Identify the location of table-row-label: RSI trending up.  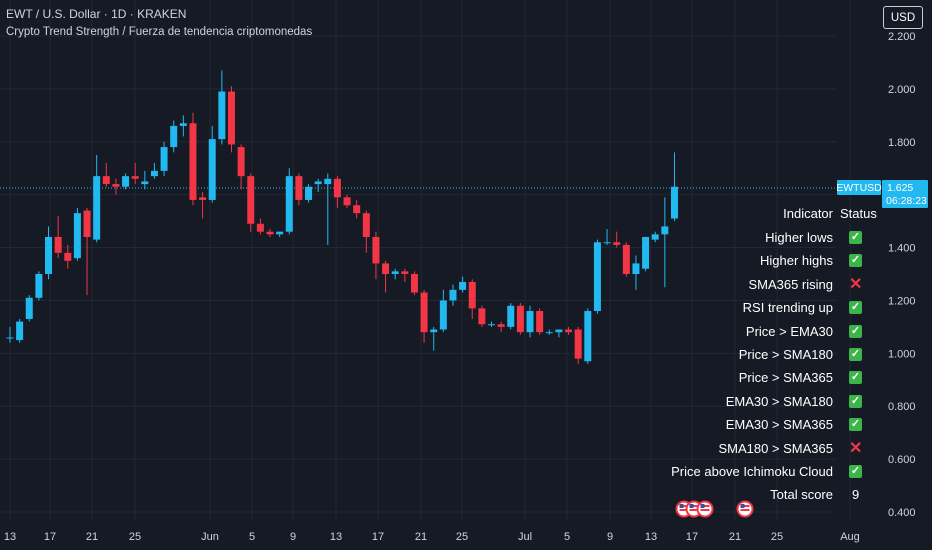
(787, 308).